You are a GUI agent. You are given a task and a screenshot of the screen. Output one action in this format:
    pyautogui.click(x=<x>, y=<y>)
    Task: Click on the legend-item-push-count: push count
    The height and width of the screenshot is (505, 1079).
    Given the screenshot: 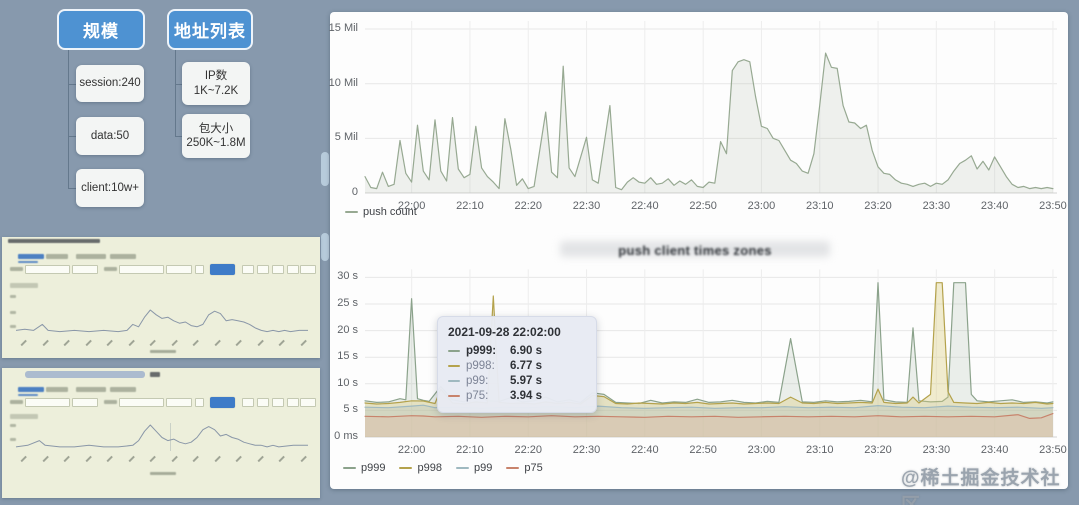 What is the action you would take?
    pyautogui.click(x=381, y=212)
    